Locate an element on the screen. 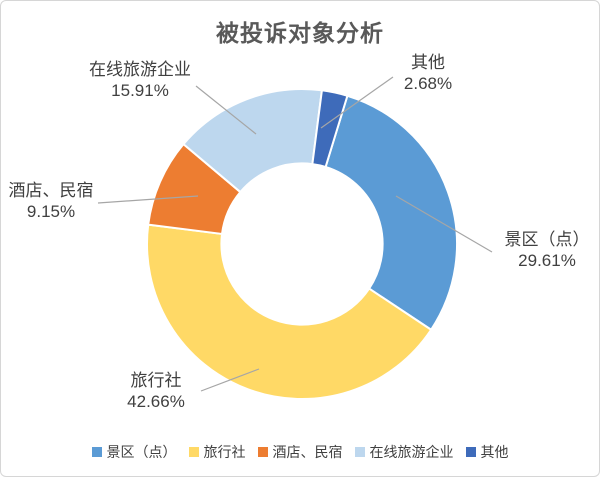 Image resolution: width=600 pixels, height=477 pixels. slice-label-percent: 15.91% is located at coordinates (140, 90).